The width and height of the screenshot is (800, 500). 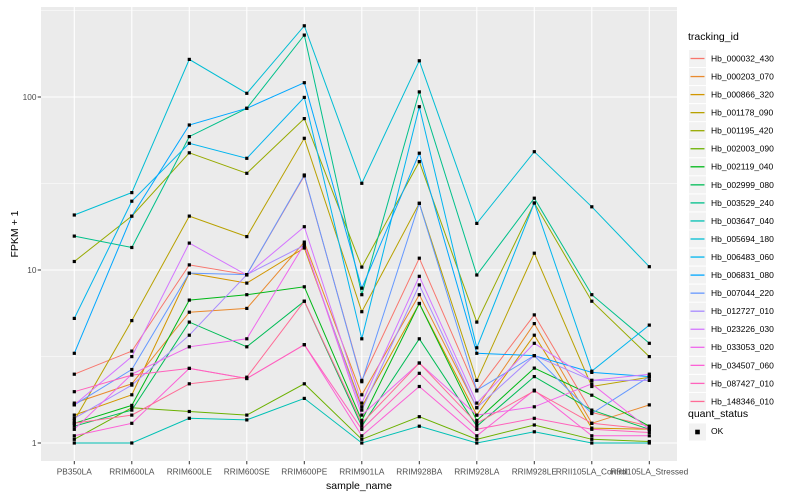 What do you see at coordinates (742, 131) in the screenshot?
I see `legend-key-label: Hb_001195_420` at bounding box center [742, 131].